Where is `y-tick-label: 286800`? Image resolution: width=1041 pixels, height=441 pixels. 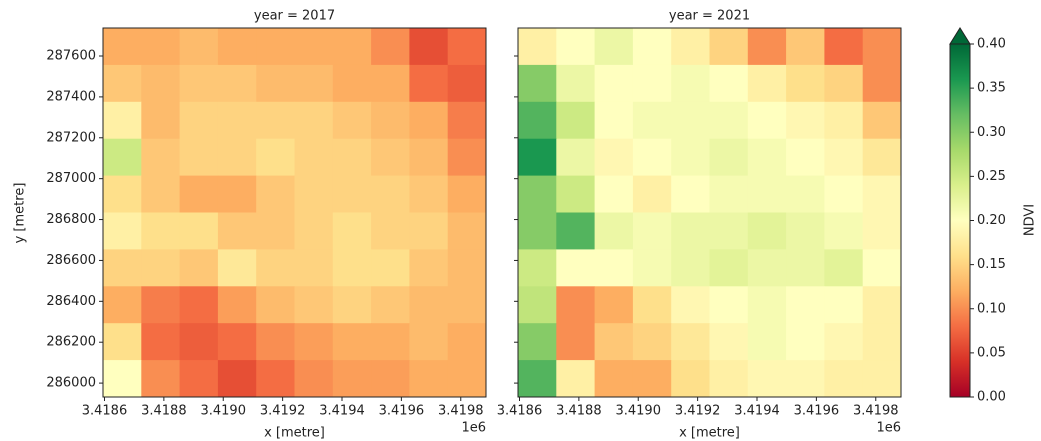 y-tick-label: 286800 is located at coordinates (71, 219).